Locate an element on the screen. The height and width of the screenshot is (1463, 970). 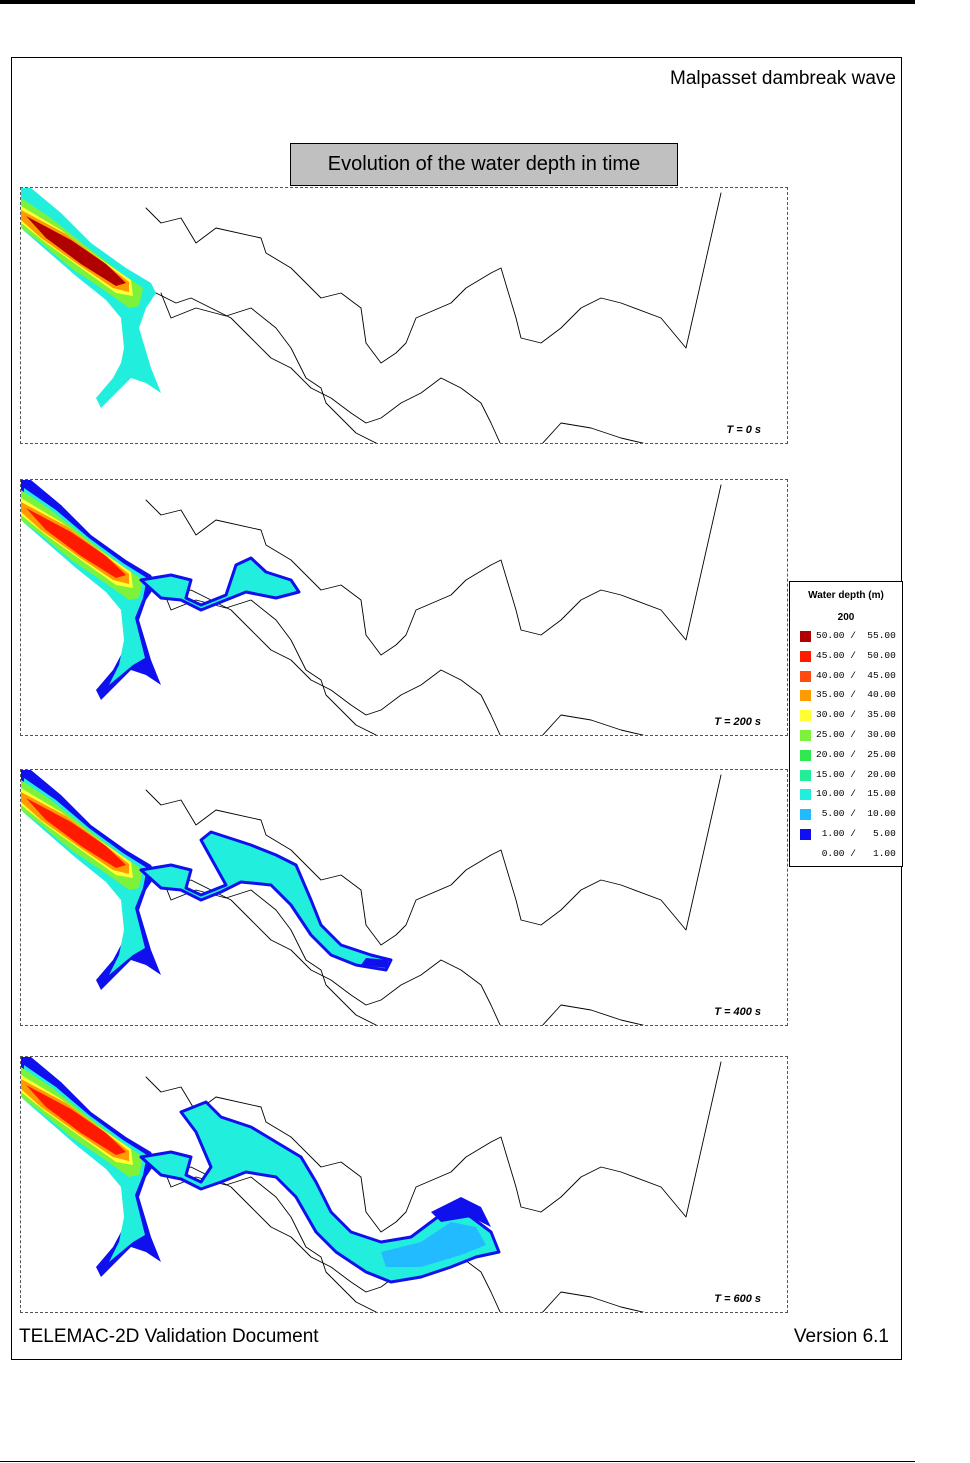
time-label-t600: T = 600 s is located at coordinates (737, 1299).